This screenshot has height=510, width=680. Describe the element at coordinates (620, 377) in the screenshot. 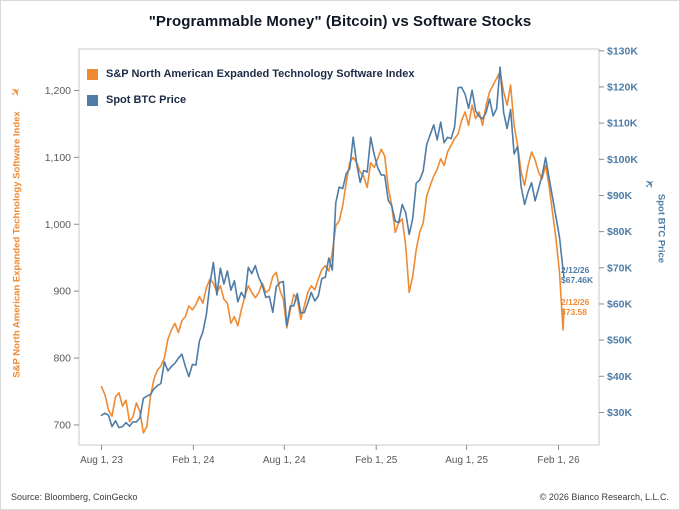

I see `right-tick-label: $40K` at that location.